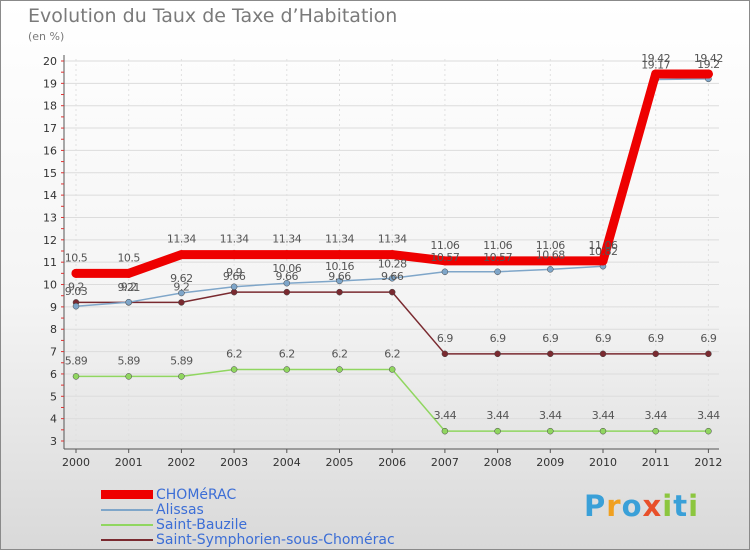 Image resolution: width=750 pixels, height=550 pixels. What do you see at coordinates (50, 106) in the screenshot?
I see `y-tick-label: 18` at bounding box center [50, 106].